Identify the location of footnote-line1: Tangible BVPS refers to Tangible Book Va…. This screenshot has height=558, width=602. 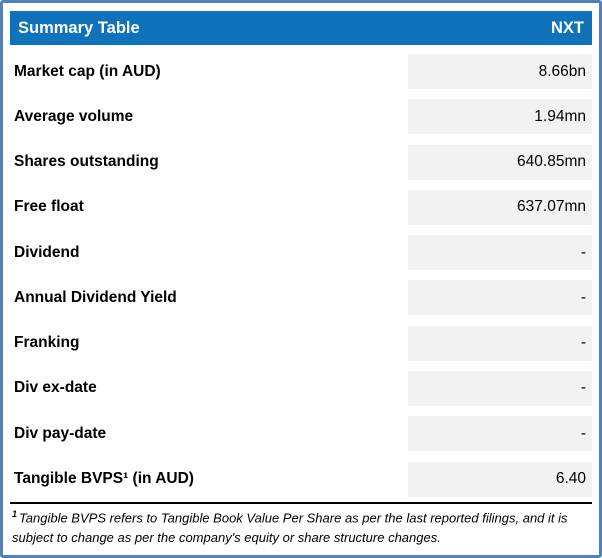
(269, 517).